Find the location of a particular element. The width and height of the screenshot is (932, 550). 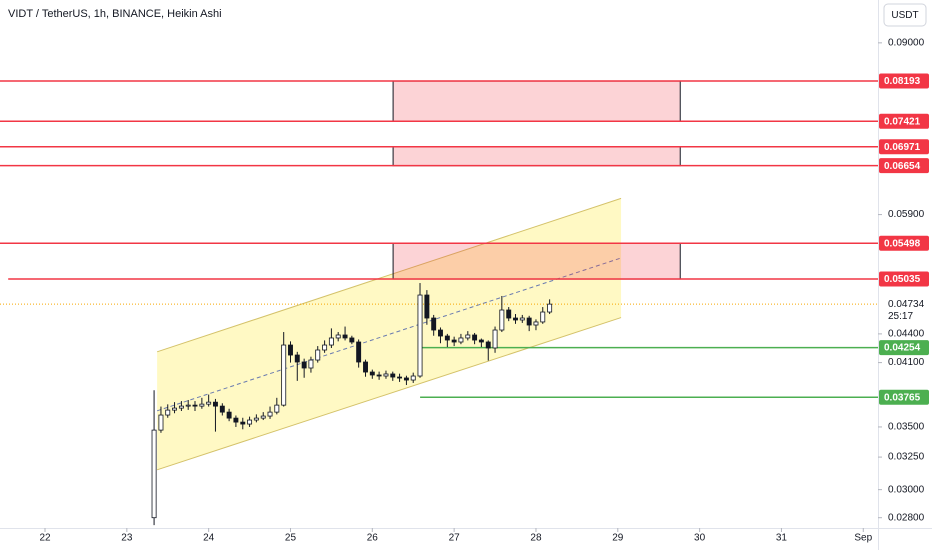

channel-lower is located at coordinates (389, 394).